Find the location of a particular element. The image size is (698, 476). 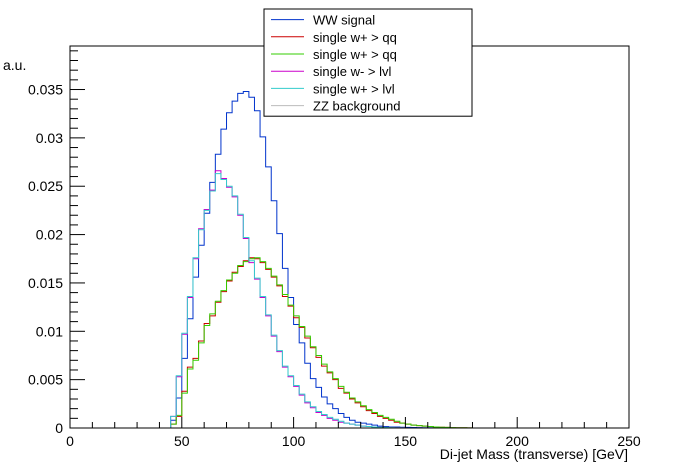

x-axis-ticks: 0 50 100 150 200 250 is located at coordinates (353, 433).